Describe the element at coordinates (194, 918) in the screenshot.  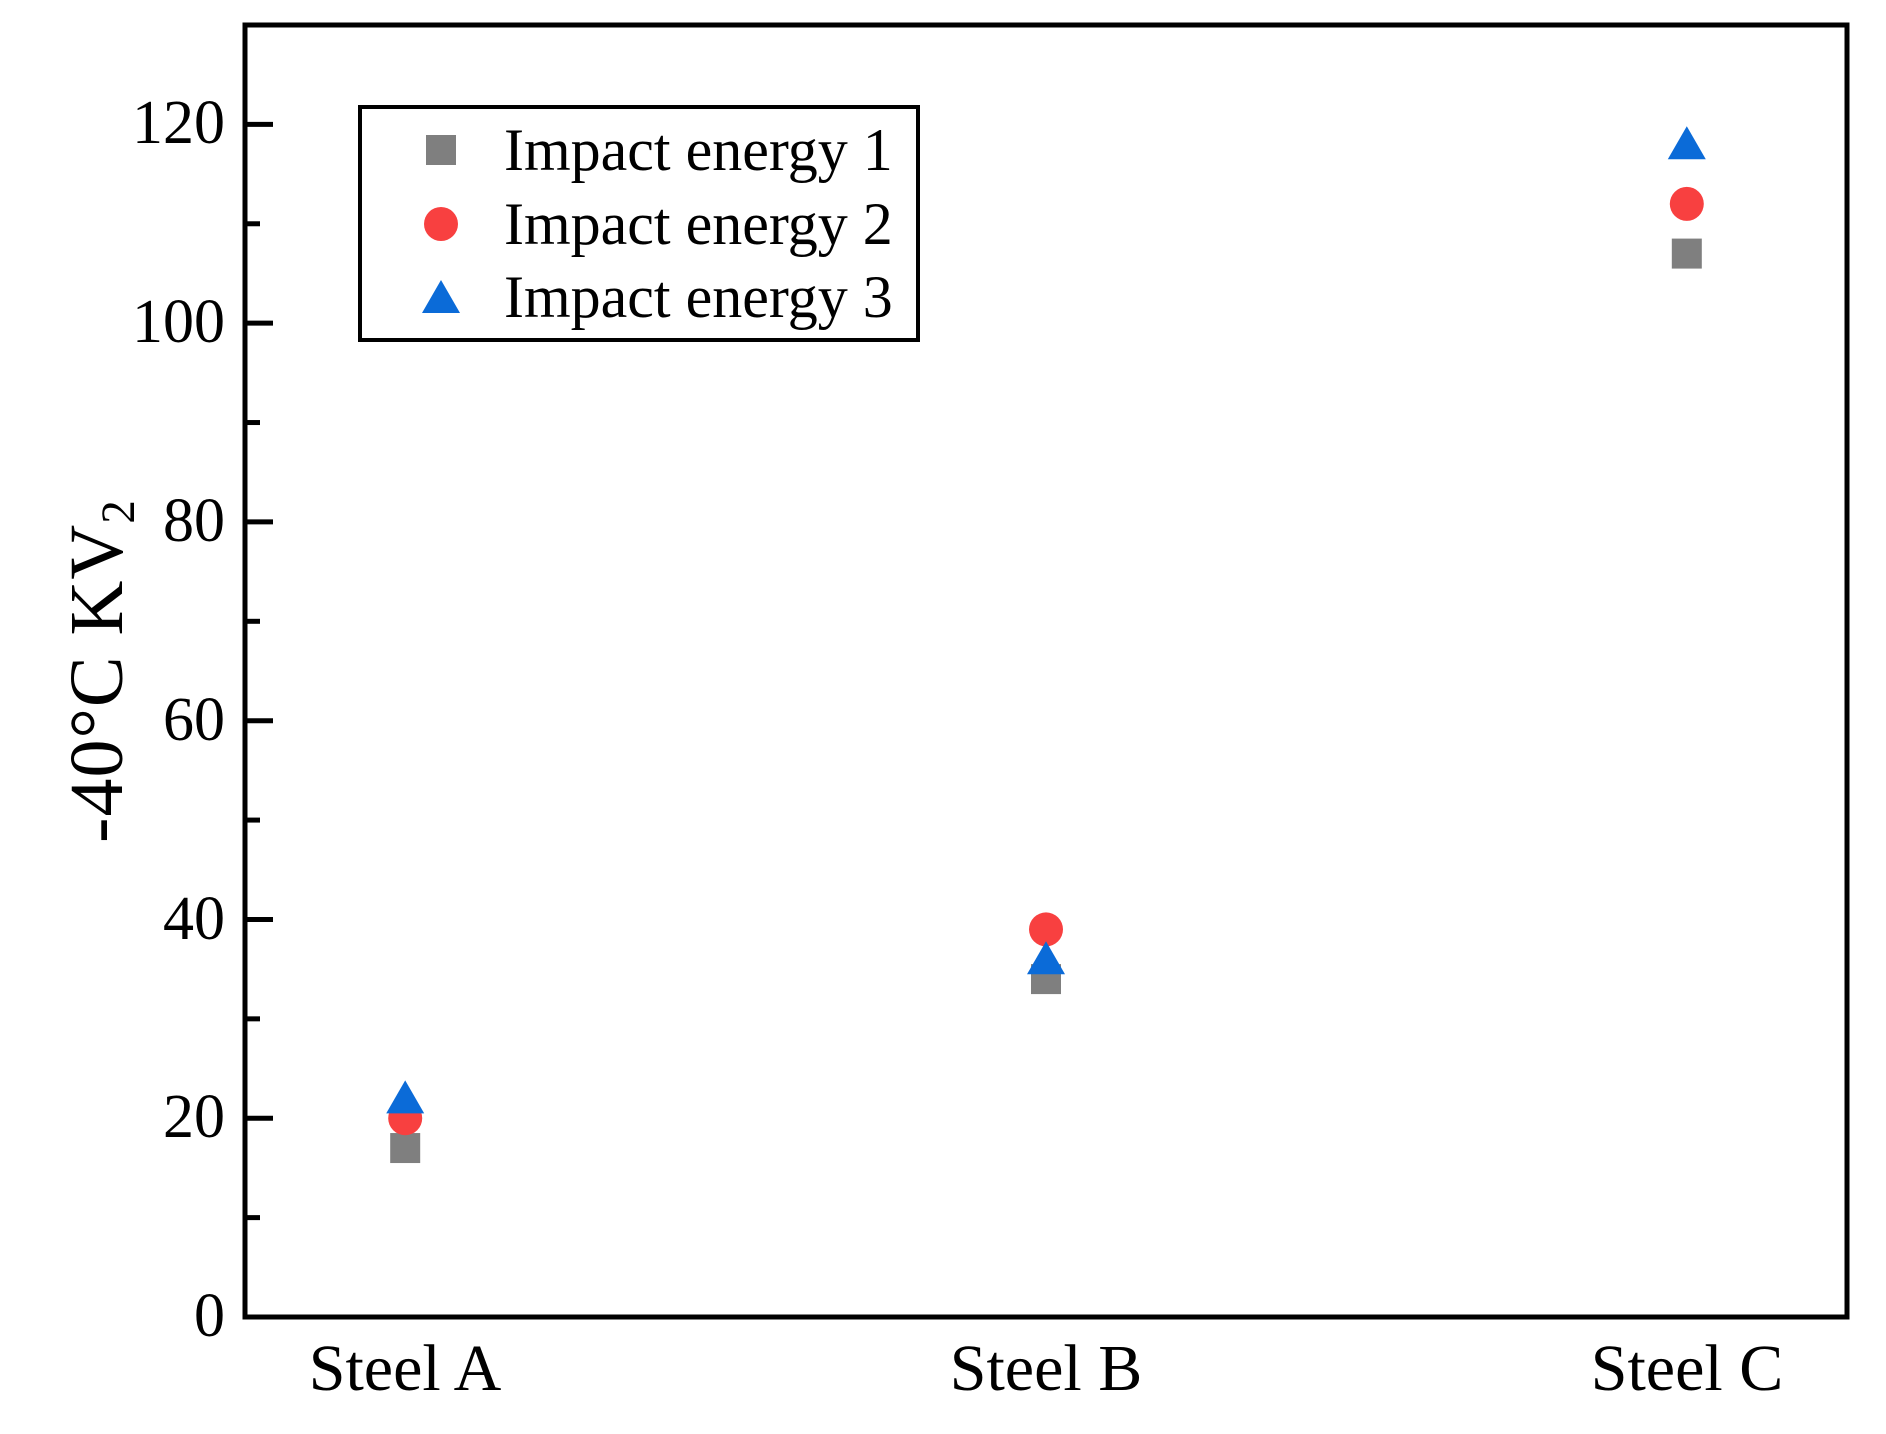
I see `y-tick-label-40: 40` at that location.